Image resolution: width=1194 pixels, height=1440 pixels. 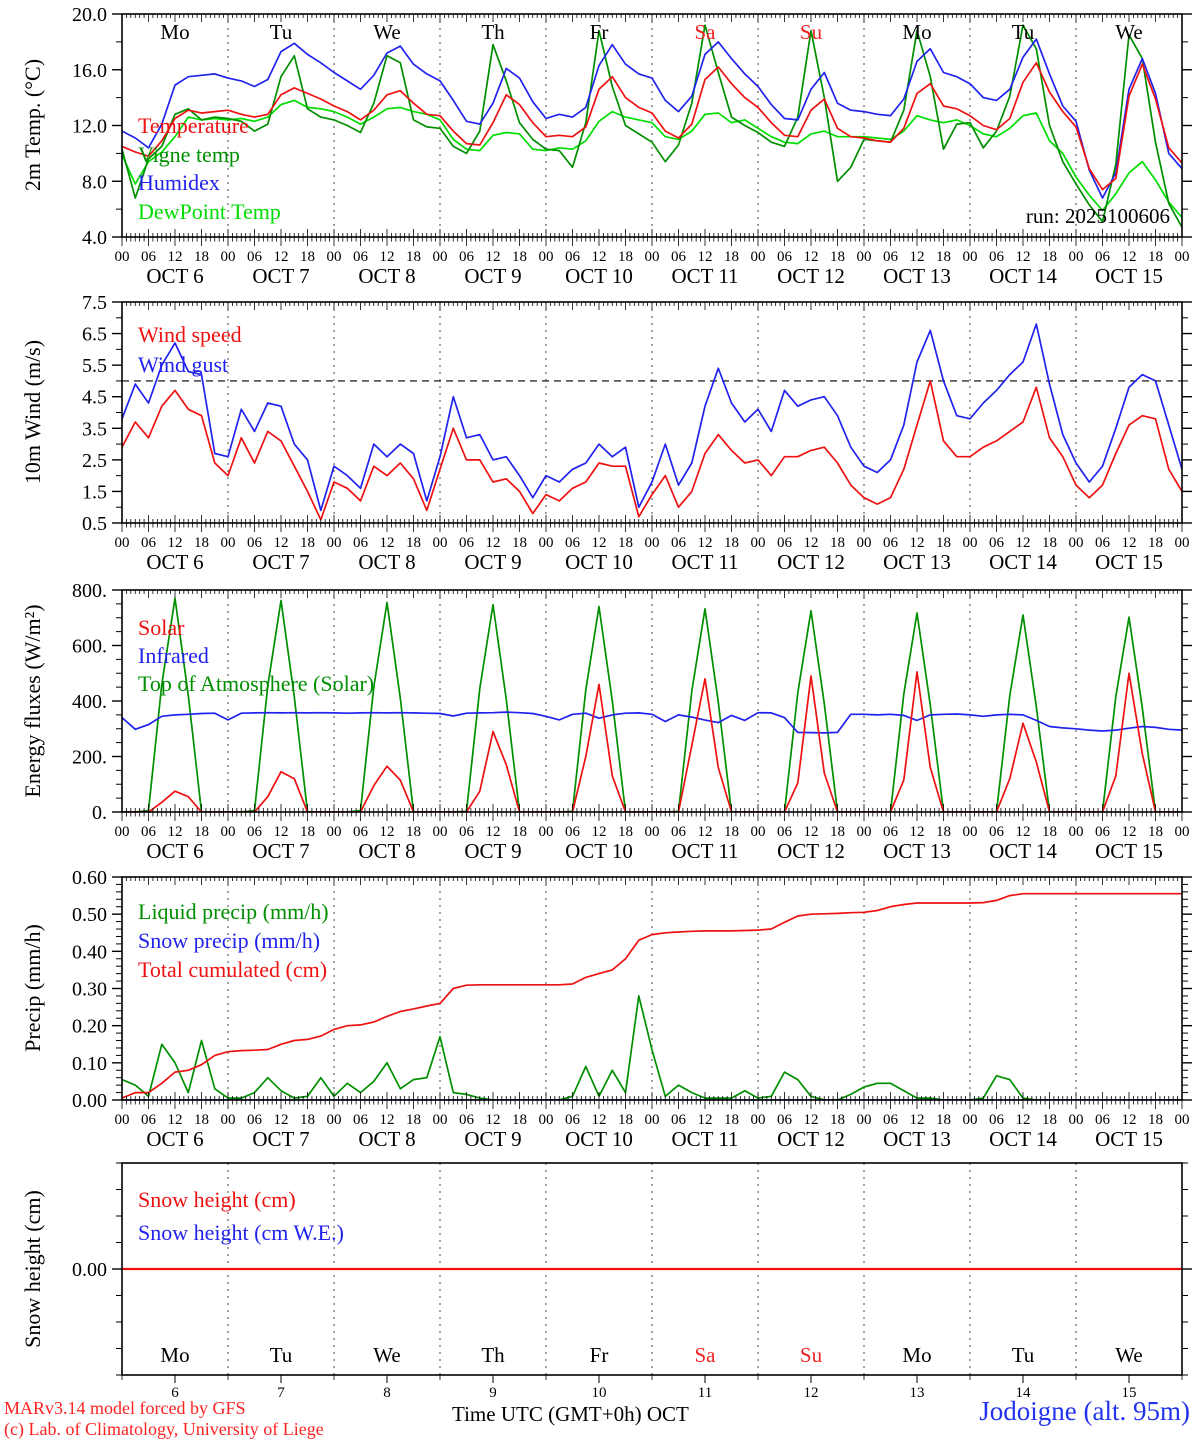 What do you see at coordinates (1084, 1411) in the screenshot?
I see `station-label: Jodoigne (alt. 95m)` at bounding box center [1084, 1411].